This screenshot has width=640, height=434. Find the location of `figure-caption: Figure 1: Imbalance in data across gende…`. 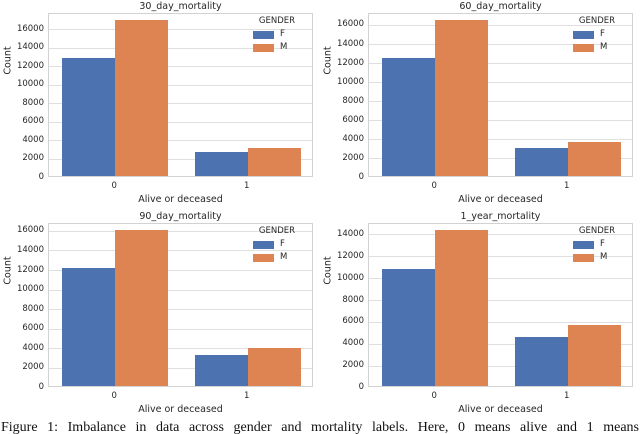

figure-caption: Figure 1: Imbalance in data across gende… is located at coordinates (320, 427).